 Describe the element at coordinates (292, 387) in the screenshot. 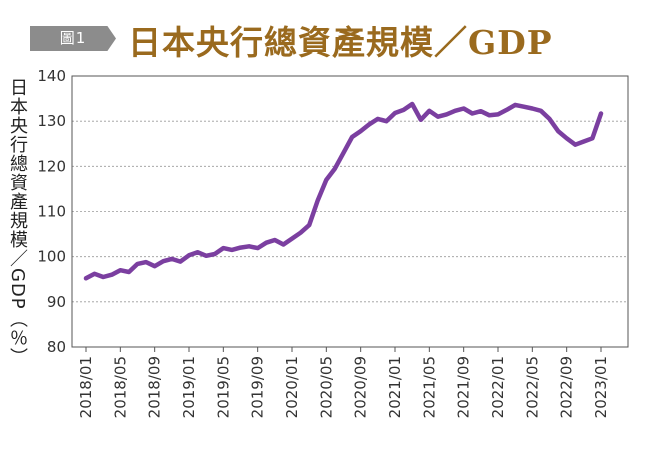

I see `x-tick-label: 2020/01` at that location.